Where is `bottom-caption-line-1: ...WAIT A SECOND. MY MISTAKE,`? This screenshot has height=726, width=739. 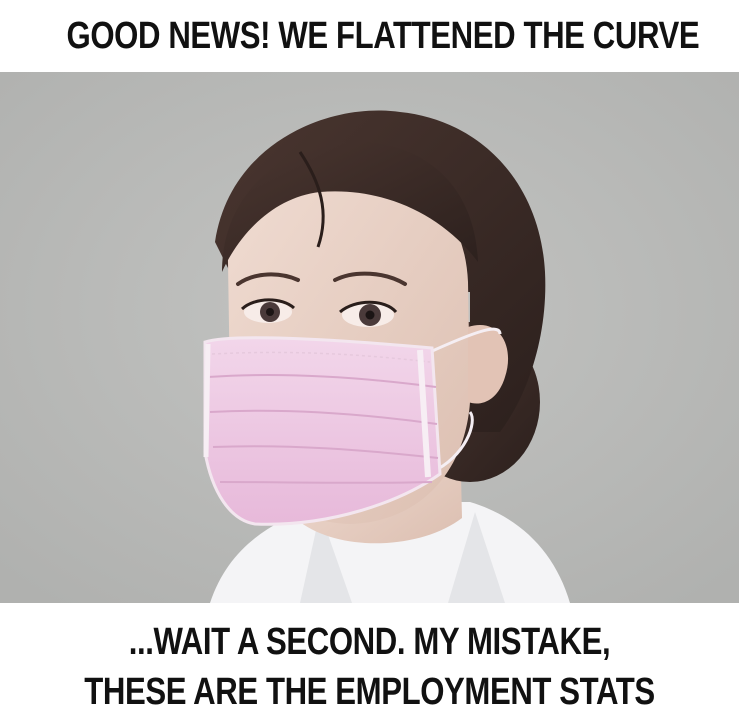 bottom-caption-line-1: ...WAIT A SECOND. MY MISTAKE, is located at coordinates (370, 642).